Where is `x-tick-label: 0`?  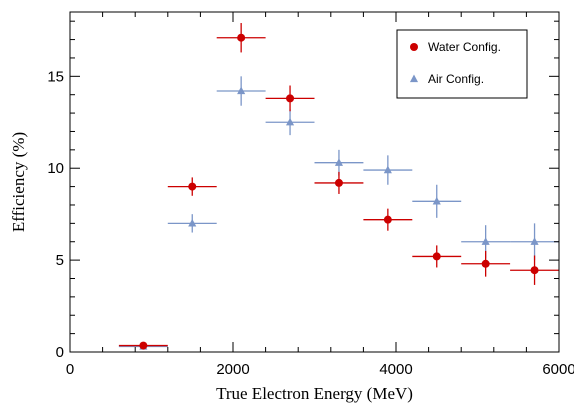
x-tick-label: 0 is located at coordinates (70, 369).